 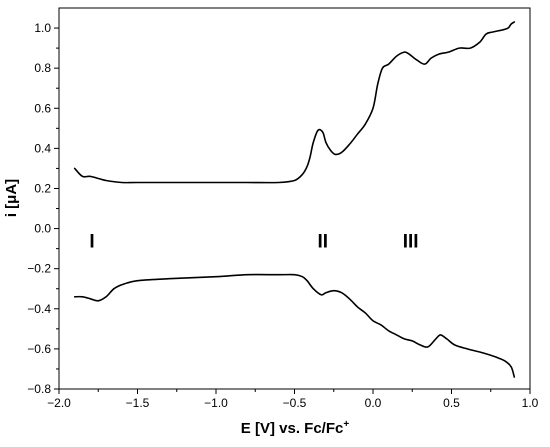 I want to click on x-tick-label: 0.0, so click(x=373, y=403).